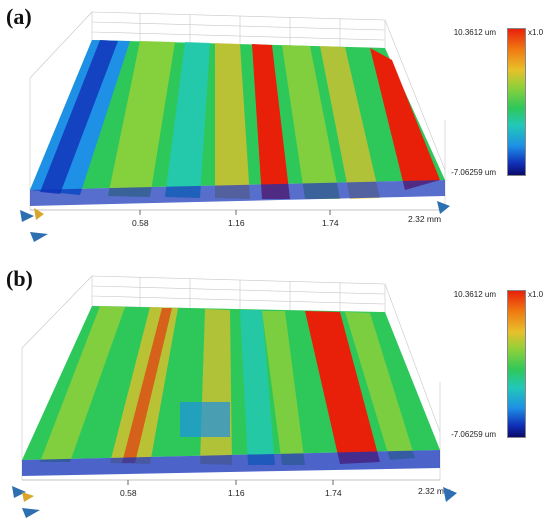 This screenshot has height=525, width=550. I want to click on axis-ticks-b, so click(230, 482).